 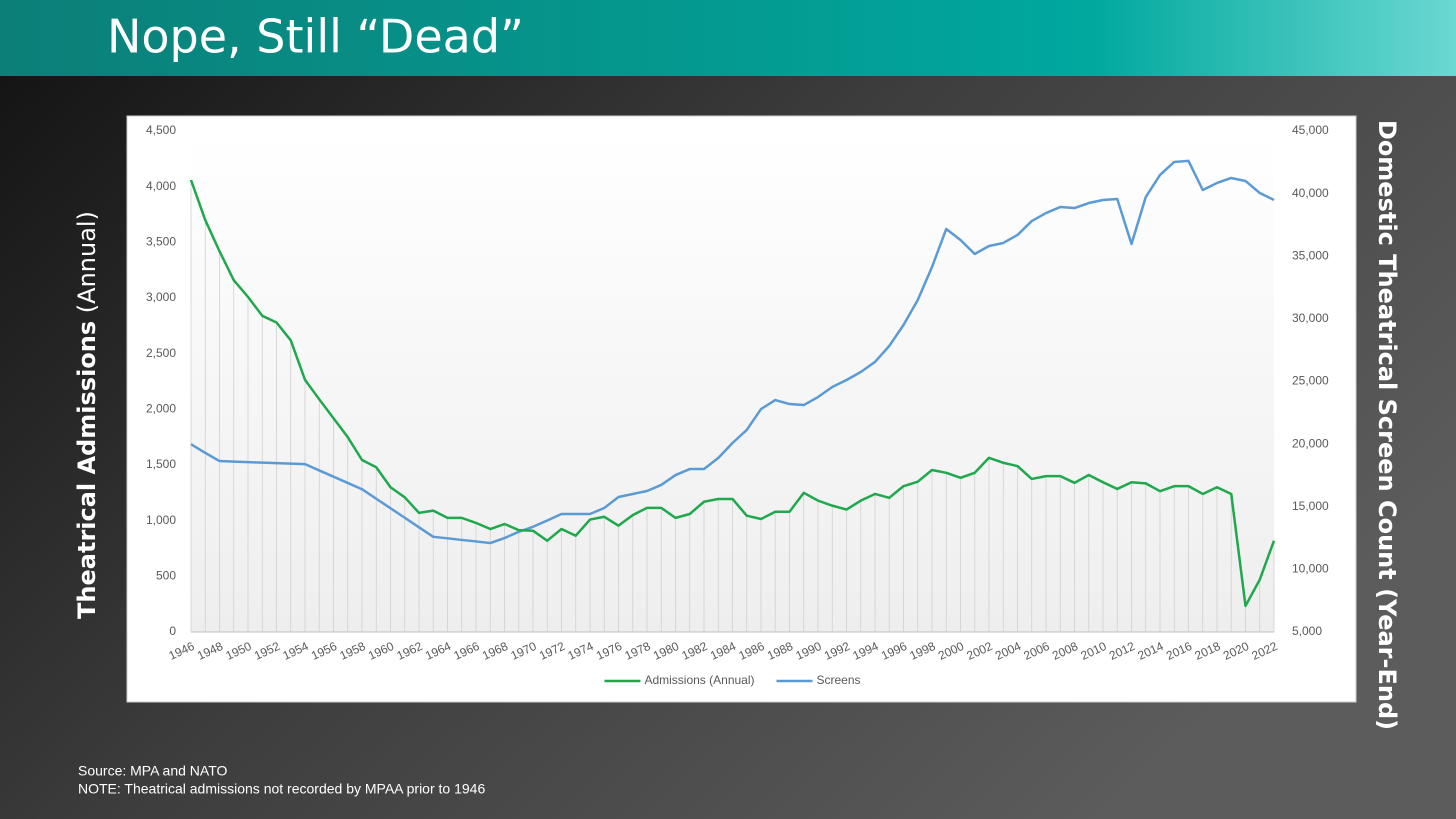 What do you see at coordinates (161, 409) in the screenshot?
I see `y-tick-label: 2,000` at bounding box center [161, 409].